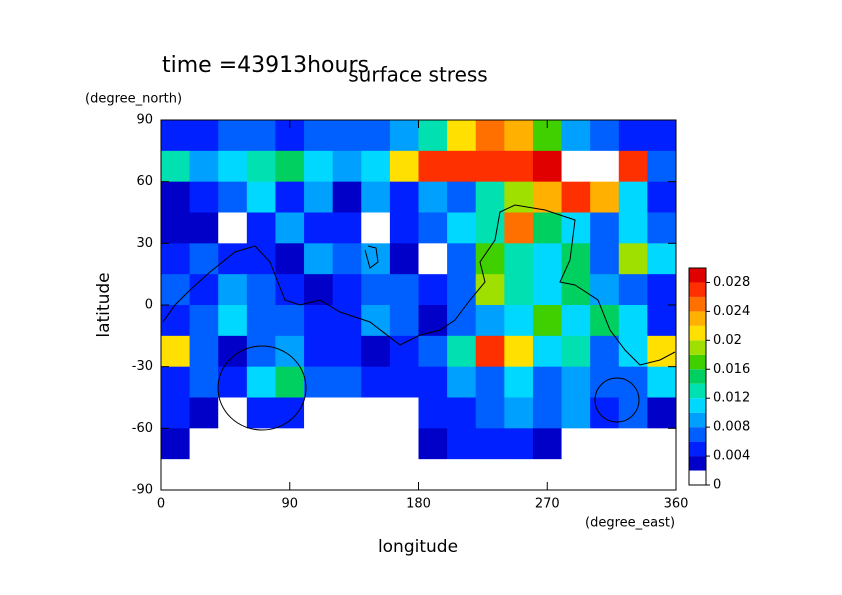  What do you see at coordinates (144, 181) in the screenshot?
I see `y-tick-label: 60` at bounding box center [144, 181].